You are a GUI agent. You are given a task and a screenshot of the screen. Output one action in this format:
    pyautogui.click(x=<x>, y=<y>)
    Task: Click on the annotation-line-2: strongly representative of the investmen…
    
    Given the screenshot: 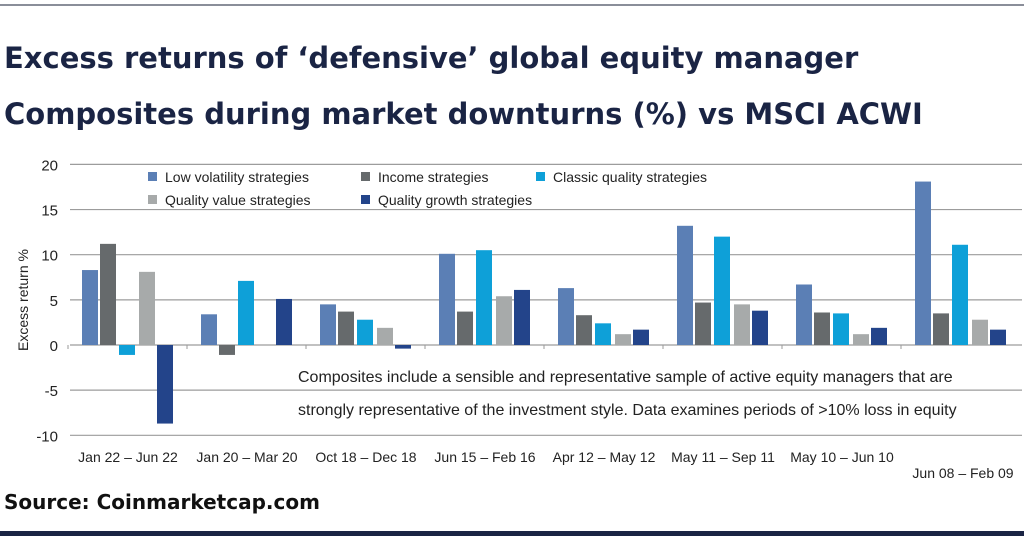 What is the action you would take?
    pyautogui.click(x=627, y=410)
    